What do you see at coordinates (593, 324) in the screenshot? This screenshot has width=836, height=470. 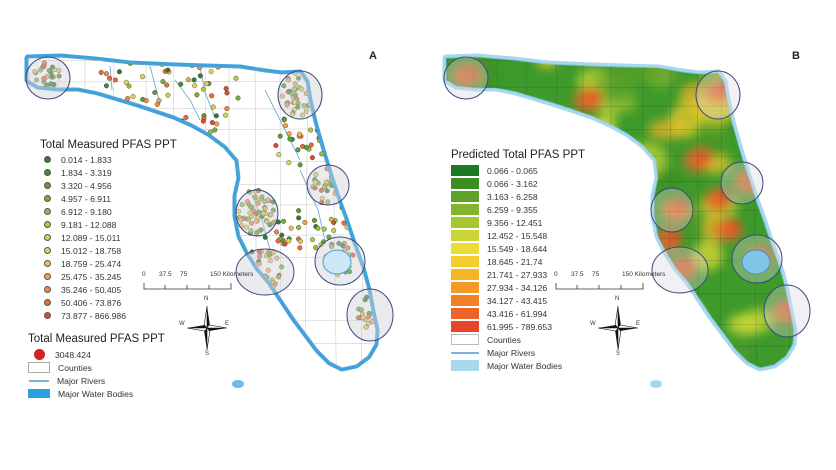 I see `west-letter: W` at bounding box center [593, 324].